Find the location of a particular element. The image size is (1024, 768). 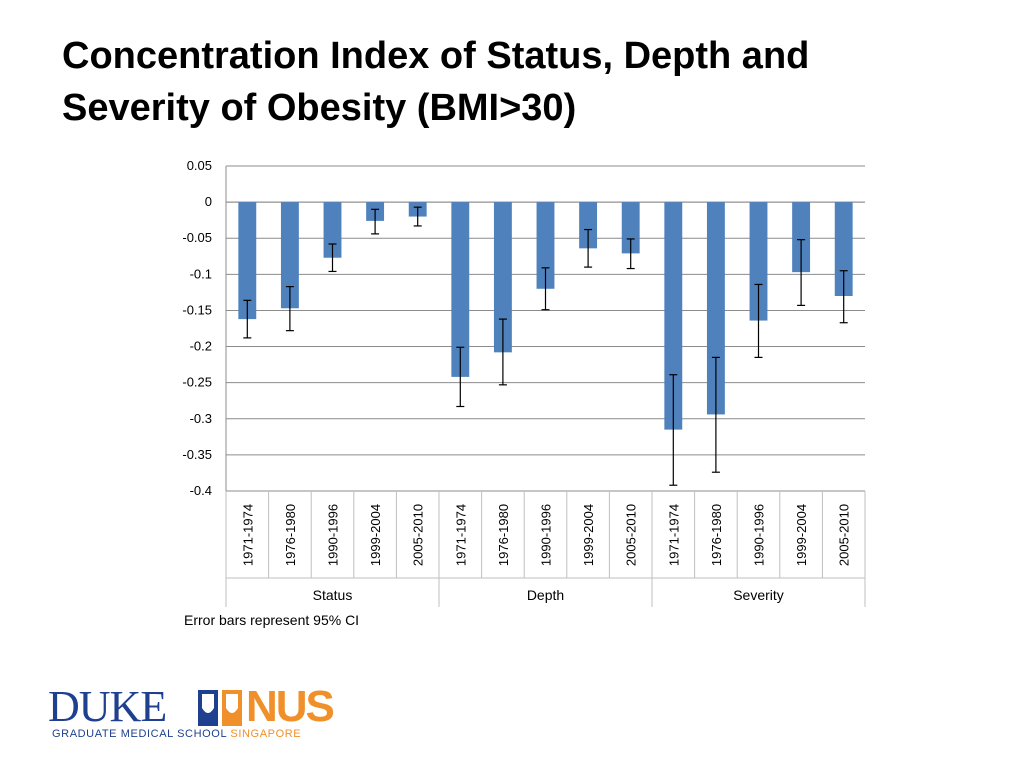

y-tick-label: 0 is located at coordinates (208, 201).